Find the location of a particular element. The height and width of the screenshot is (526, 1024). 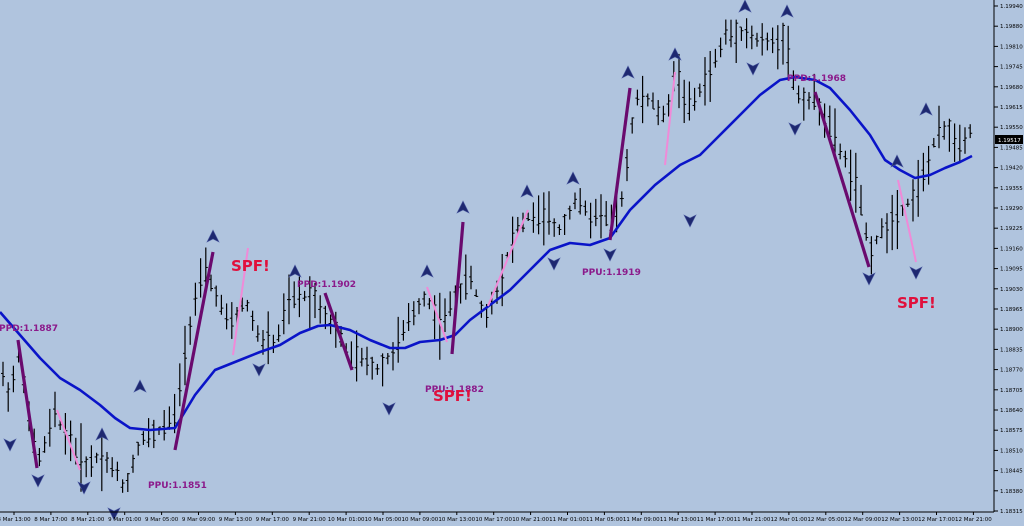

x-tick-label: 12 Mar 05:00 is located at coordinates (825, 520).